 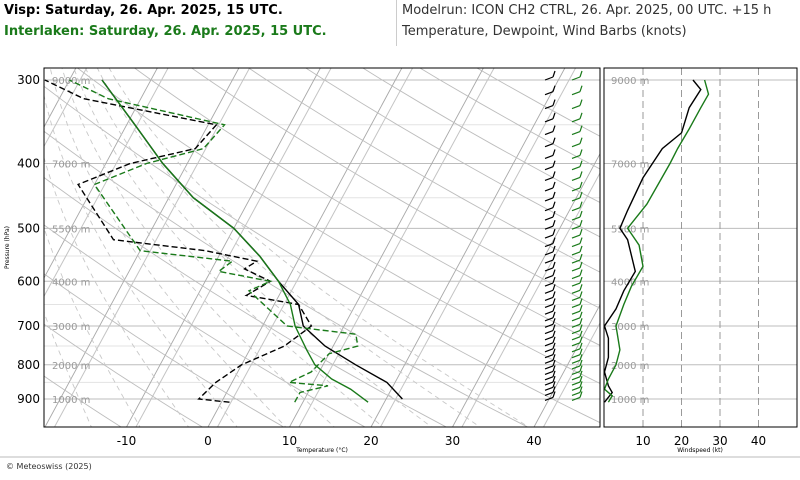 What do you see at coordinates (630, 282) in the screenshot?
I see `windspeed-height-label: 4000 m` at bounding box center [630, 282].